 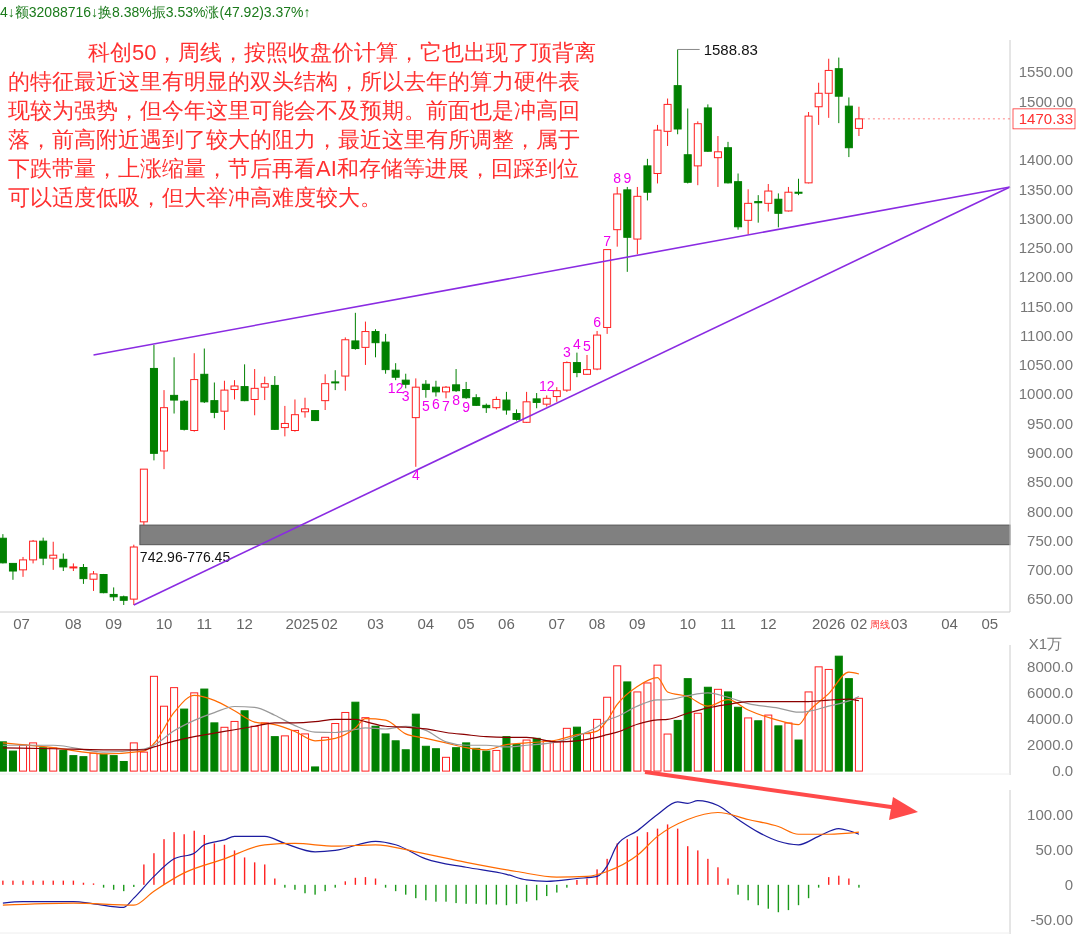 I want to click on y-tick-label: -50.00, so click(x=1051, y=920).